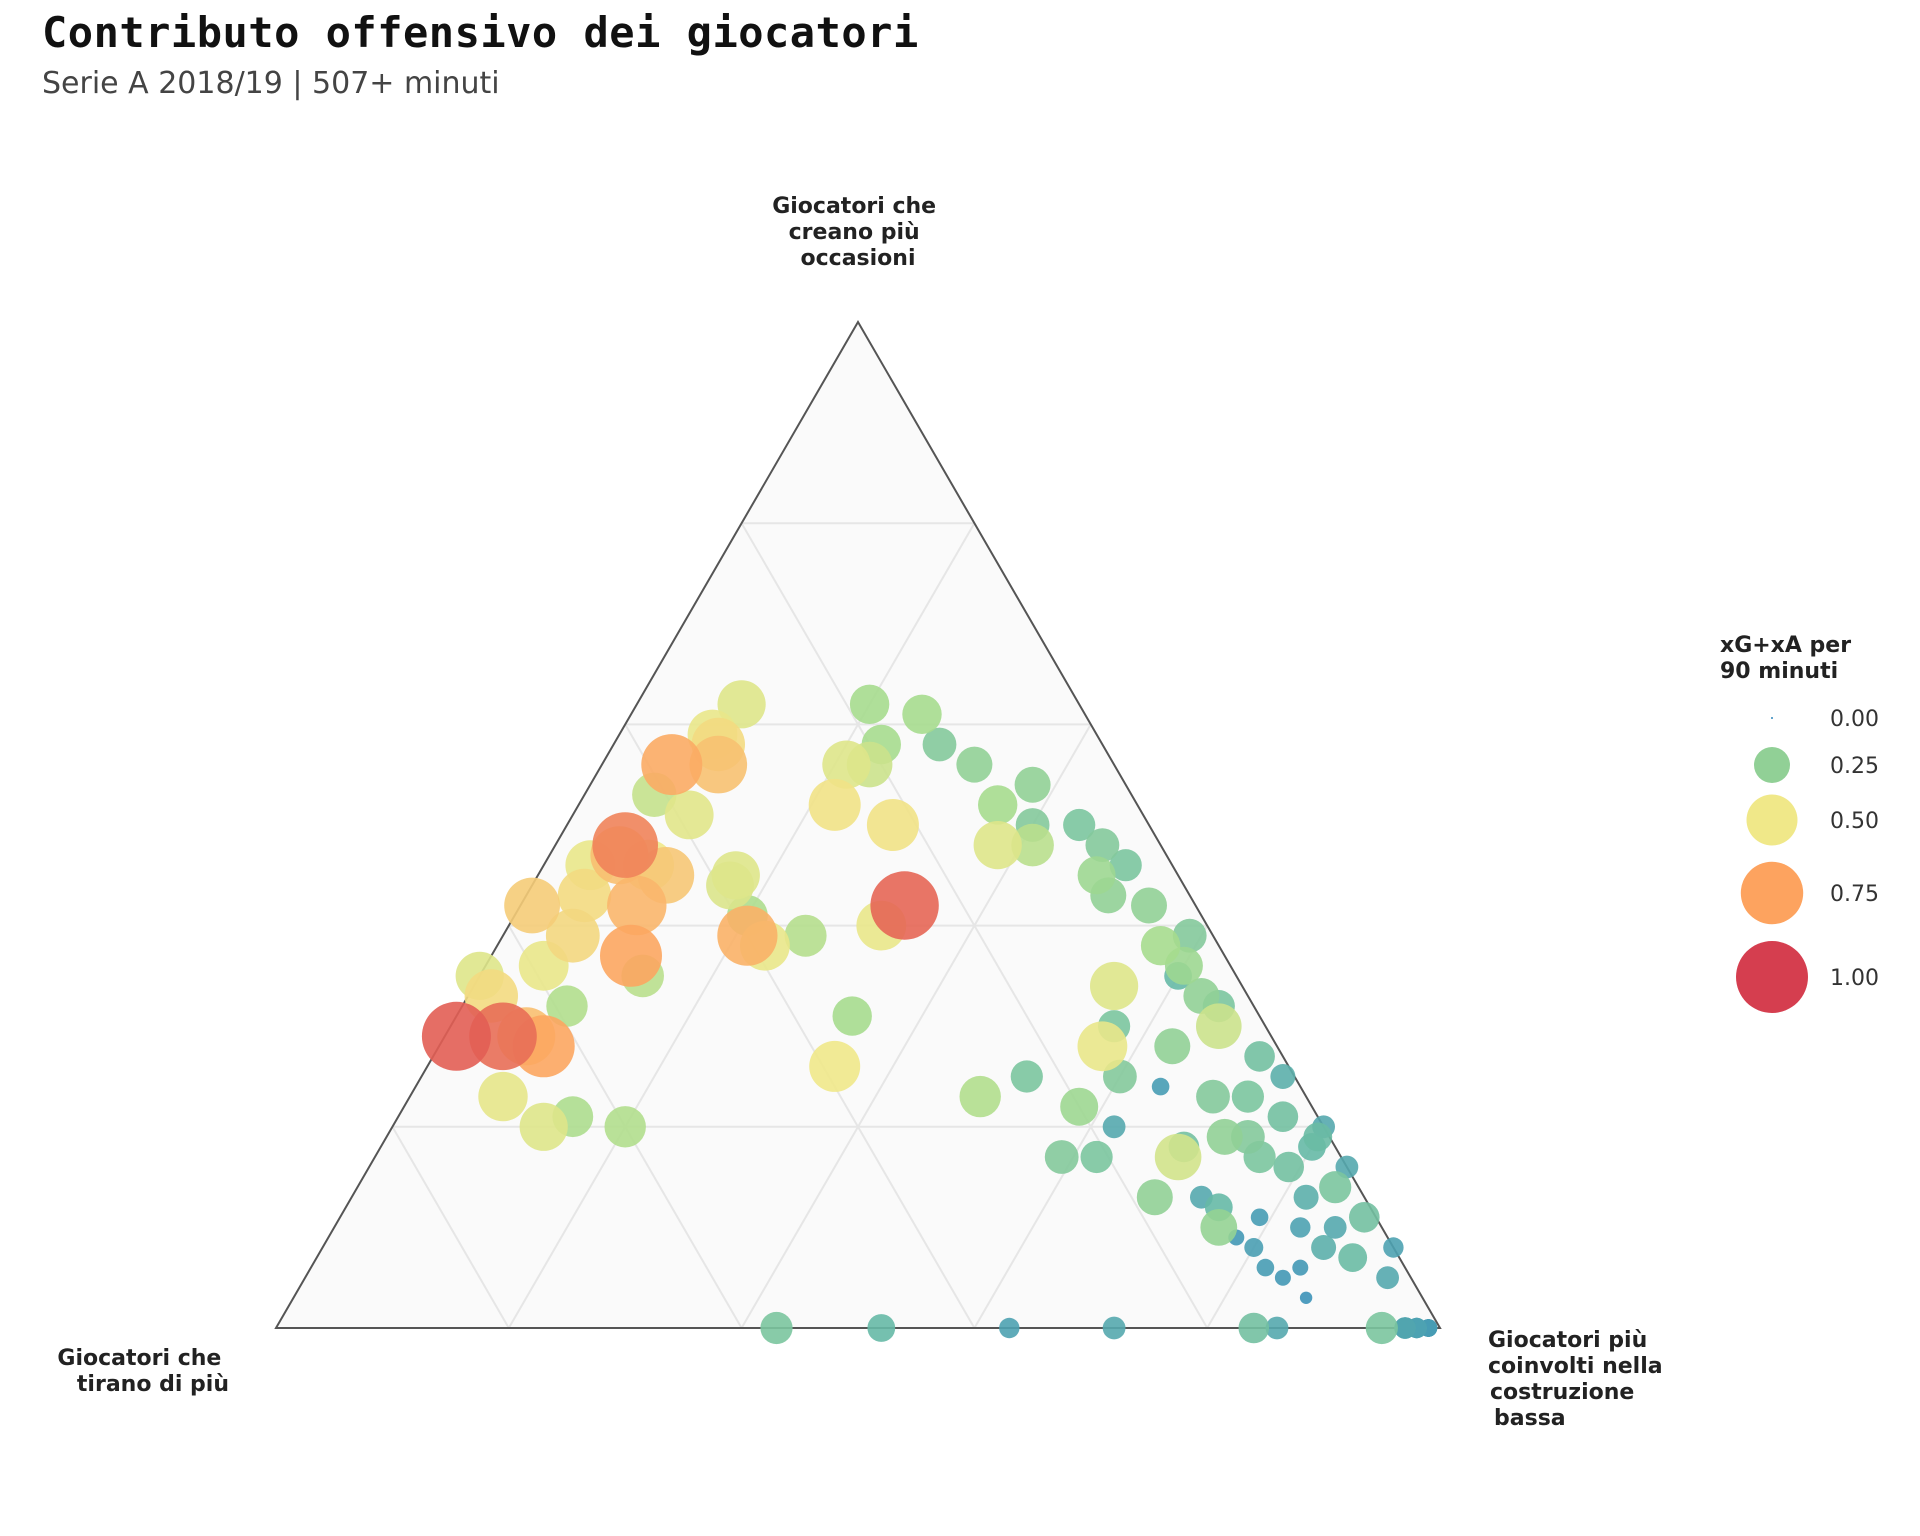 The image size is (1920, 1536). What do you see at coordinates (153, 1384) in the screenshot?
I see `axis-label-left-line: tirano di più` at bounding box center [153, 1384].